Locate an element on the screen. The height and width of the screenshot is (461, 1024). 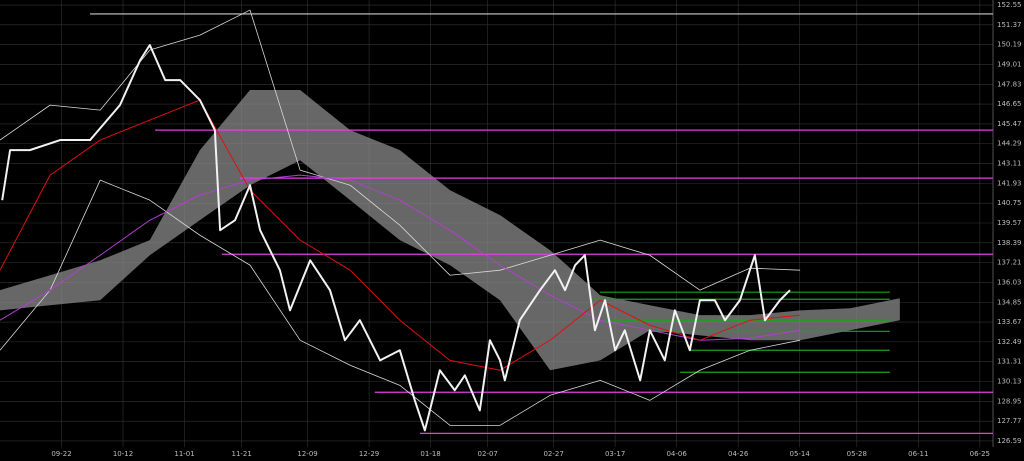
x-tick-label: 11-01 is located at coordinates (184, 454).